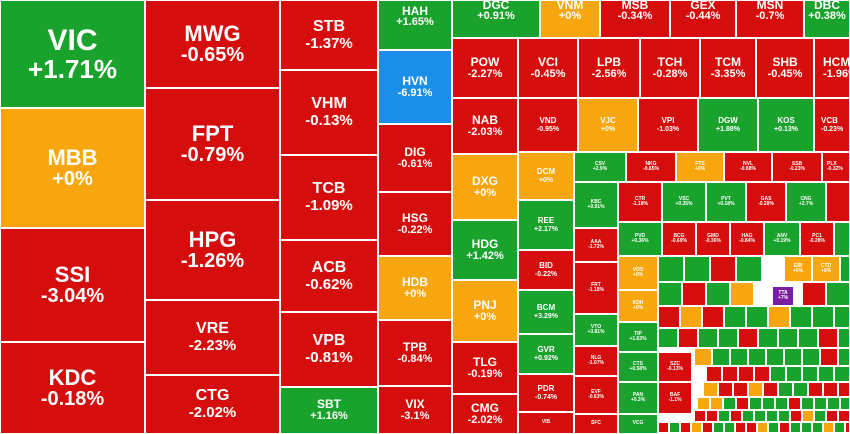 The height and width of the screenshot is (434, 850). What do you see at coordinates (546, 393) in the screenshot?
I see `stock-tile-pdr: PDR -0.74%` at bounding box center [546, 393].